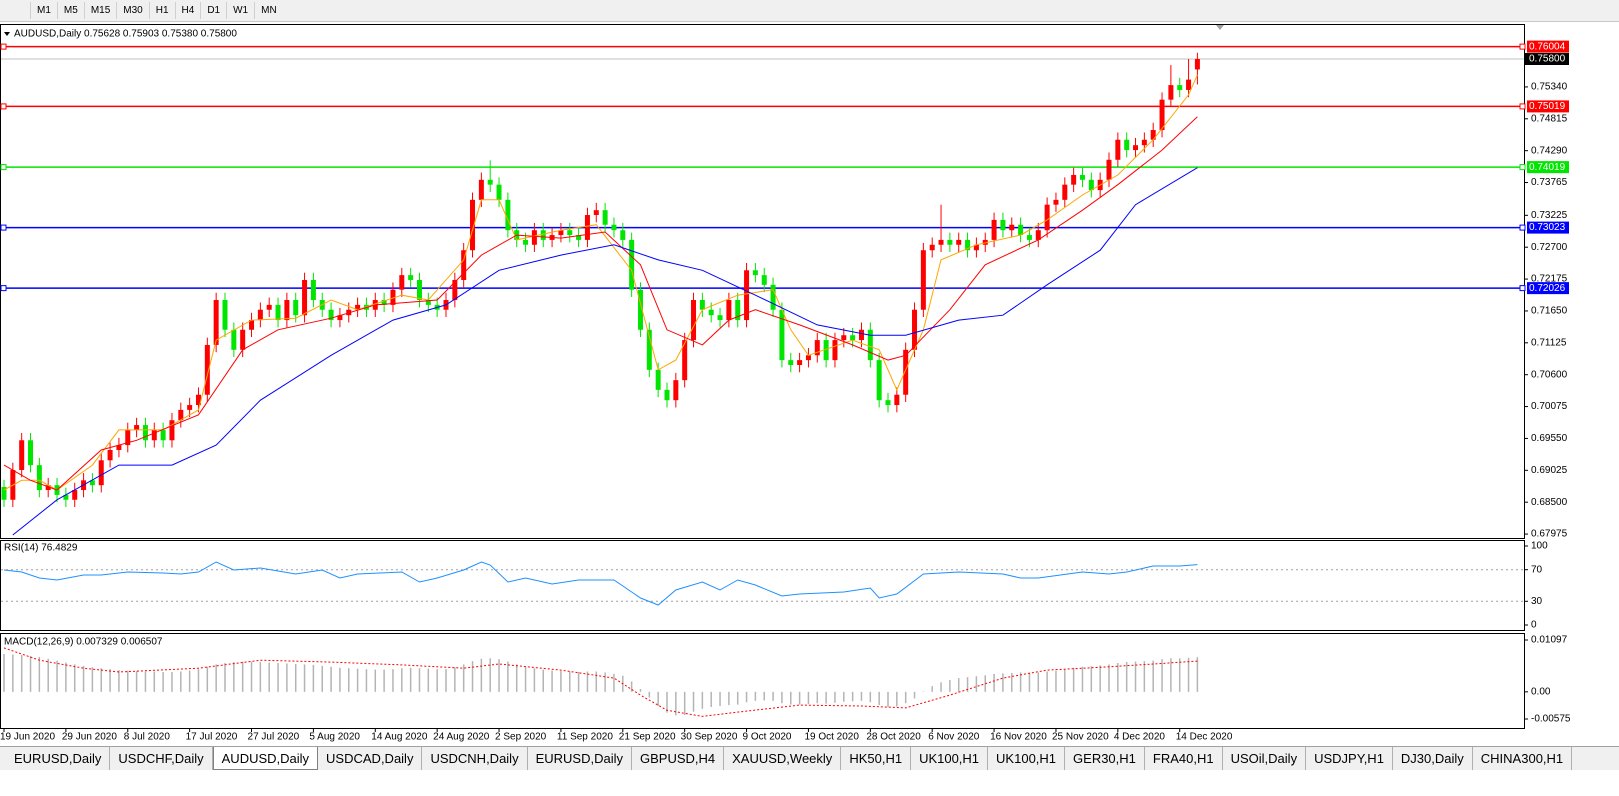  Describe the element at coordinates (268, 10) in the screenshot. I see `timeframe-button: MN` at that location.